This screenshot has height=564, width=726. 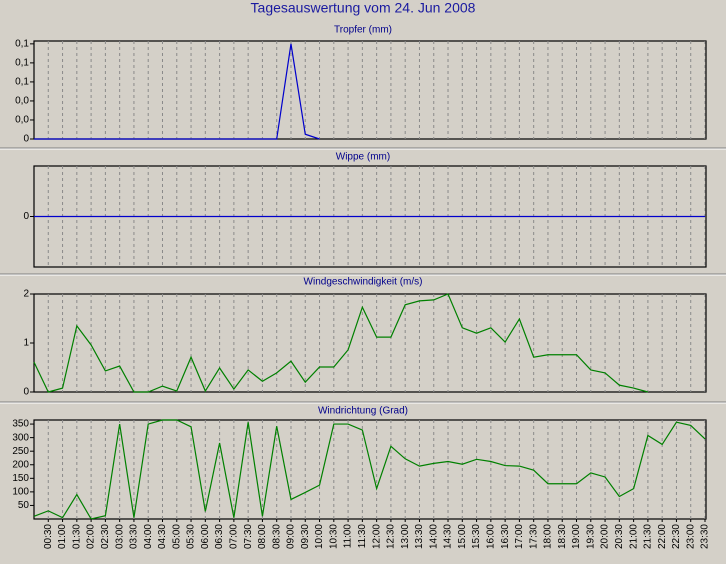 I want to click on x-tick-label: 09:00, so click(x=291, y=536).